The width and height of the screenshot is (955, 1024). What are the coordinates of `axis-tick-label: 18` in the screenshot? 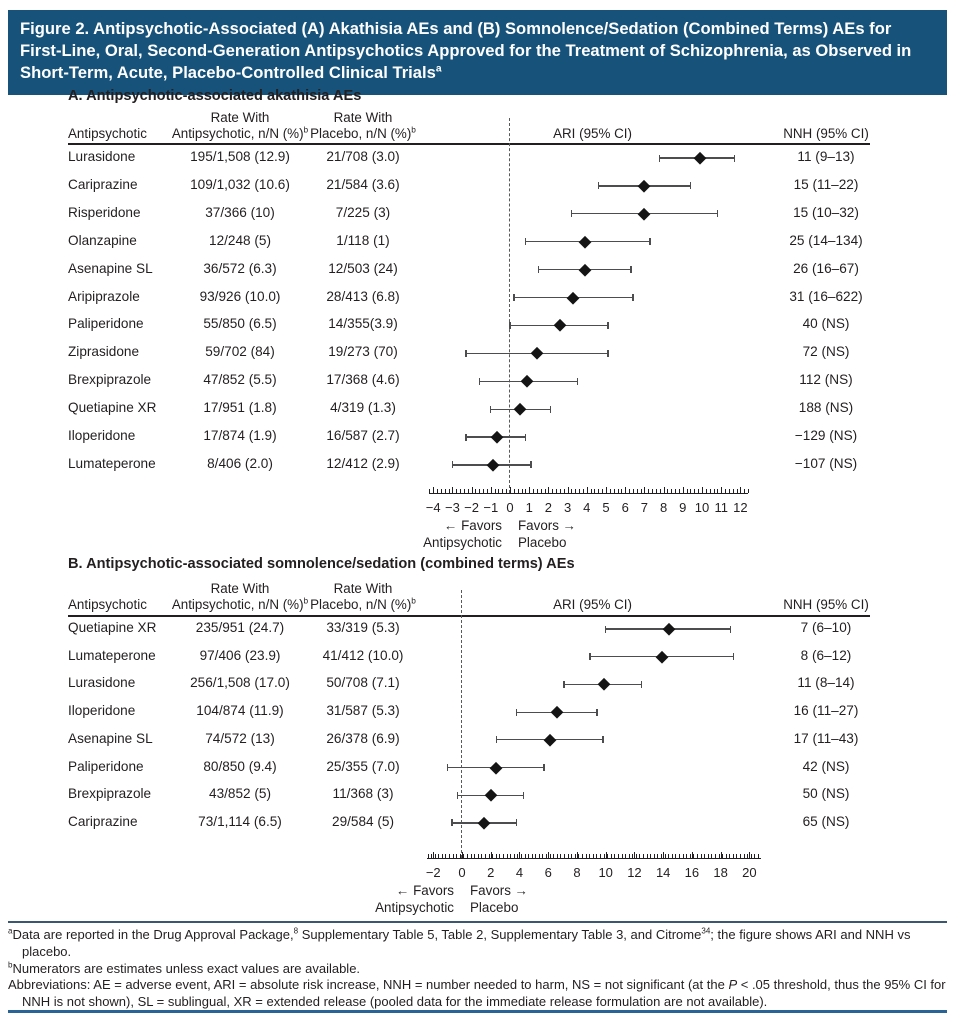 It's located at (720, 872).